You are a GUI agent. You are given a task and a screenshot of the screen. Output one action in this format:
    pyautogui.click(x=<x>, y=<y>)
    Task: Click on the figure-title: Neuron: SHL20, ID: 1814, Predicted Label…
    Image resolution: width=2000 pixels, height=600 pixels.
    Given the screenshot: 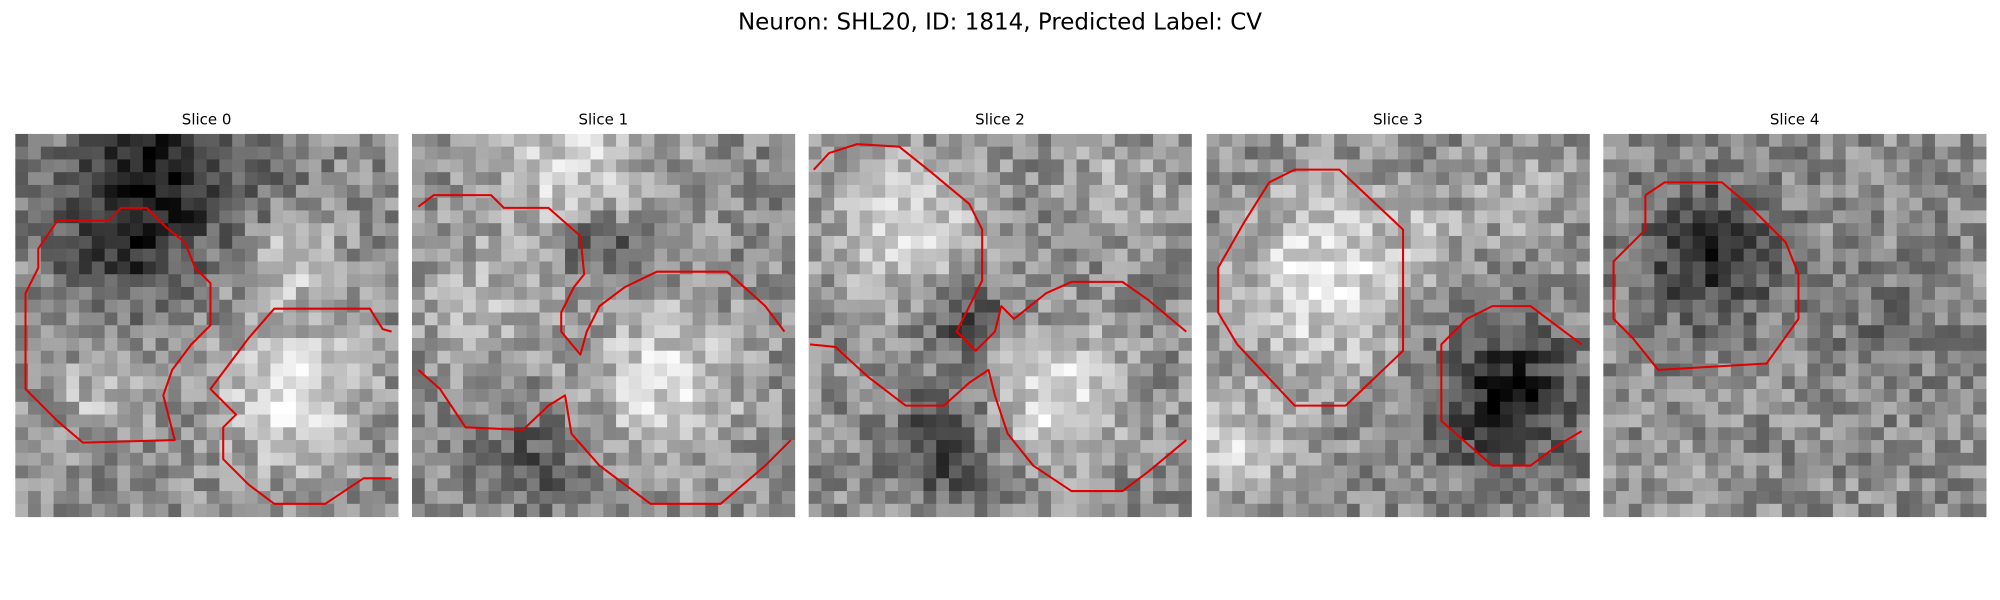 What is the action you would take?
    pyautogui.click(x=1000, y=23)
    